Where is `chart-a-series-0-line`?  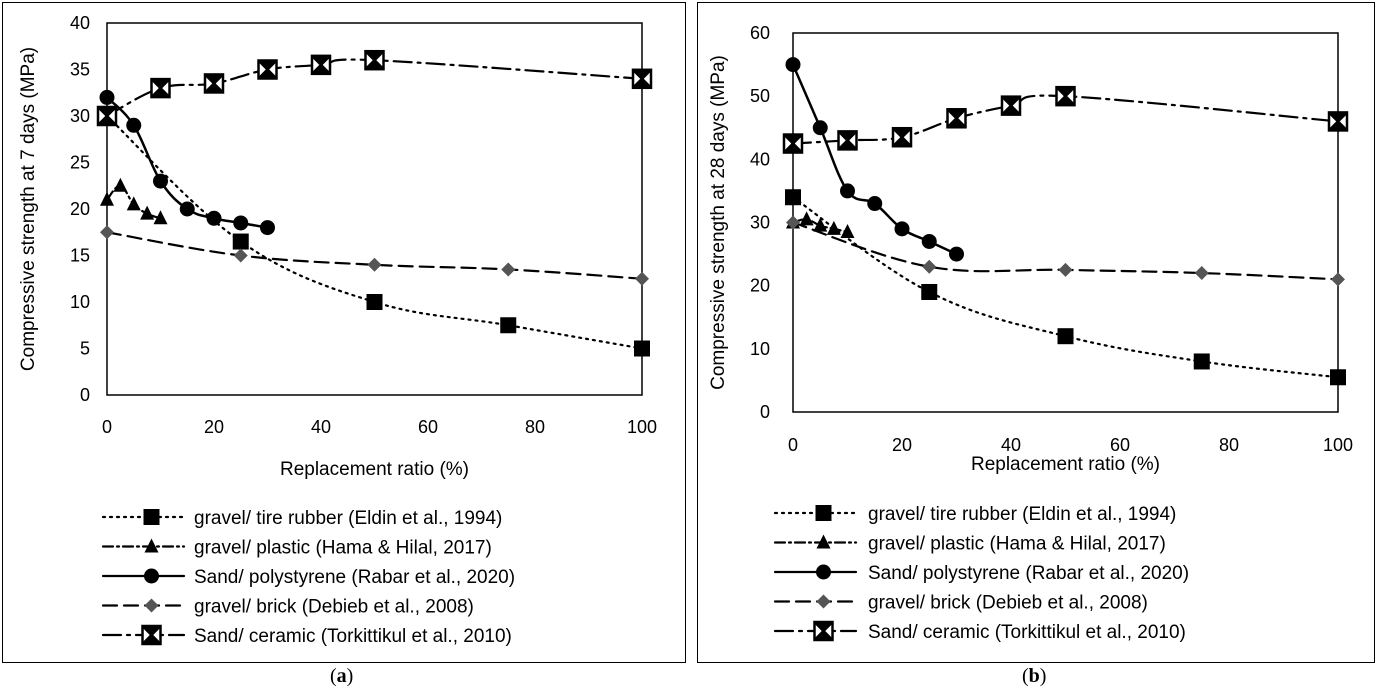 chart-a-series-0-line is located at coordinates (374, 232).